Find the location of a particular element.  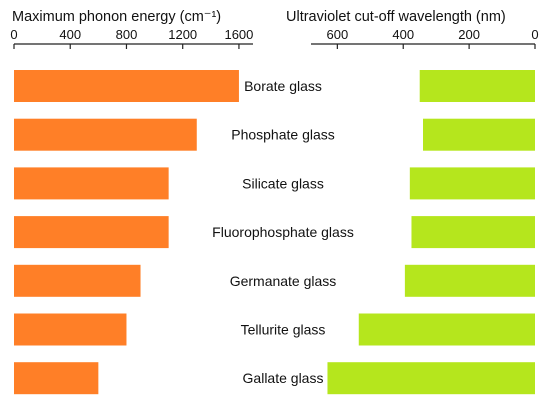

left-tick-label: 800 is located at coordinates (127, 34).